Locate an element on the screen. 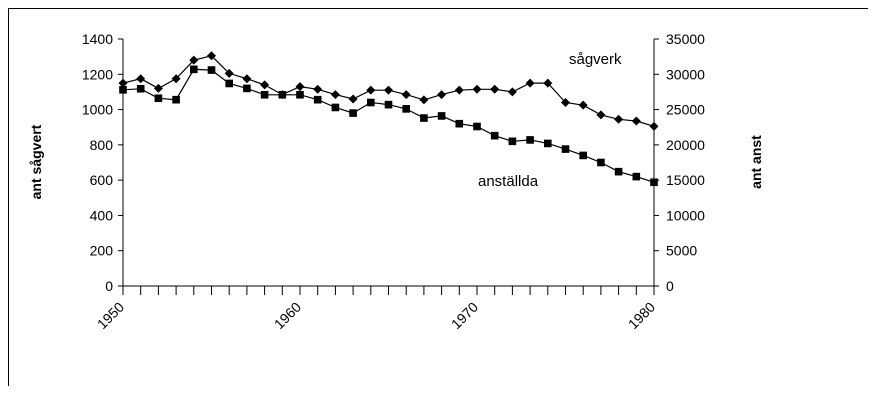 This screenshot has height=394, width=877. y-left-tick-label: 1200 is located at coordinates (97, 74).